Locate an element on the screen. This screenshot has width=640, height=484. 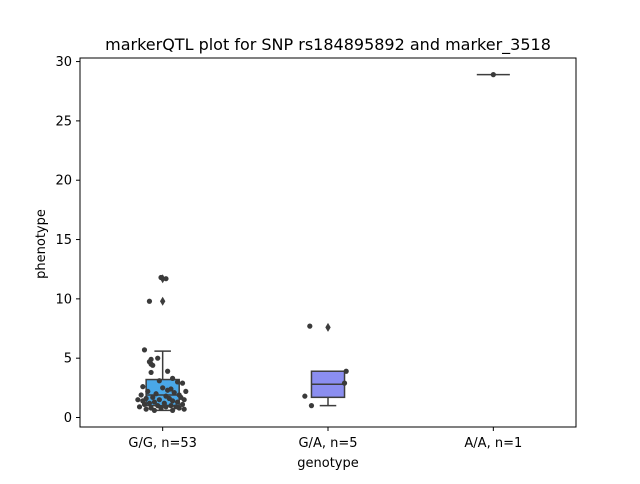
x-tick-label: G/G, n=53 is located at coordinates (162, 443).